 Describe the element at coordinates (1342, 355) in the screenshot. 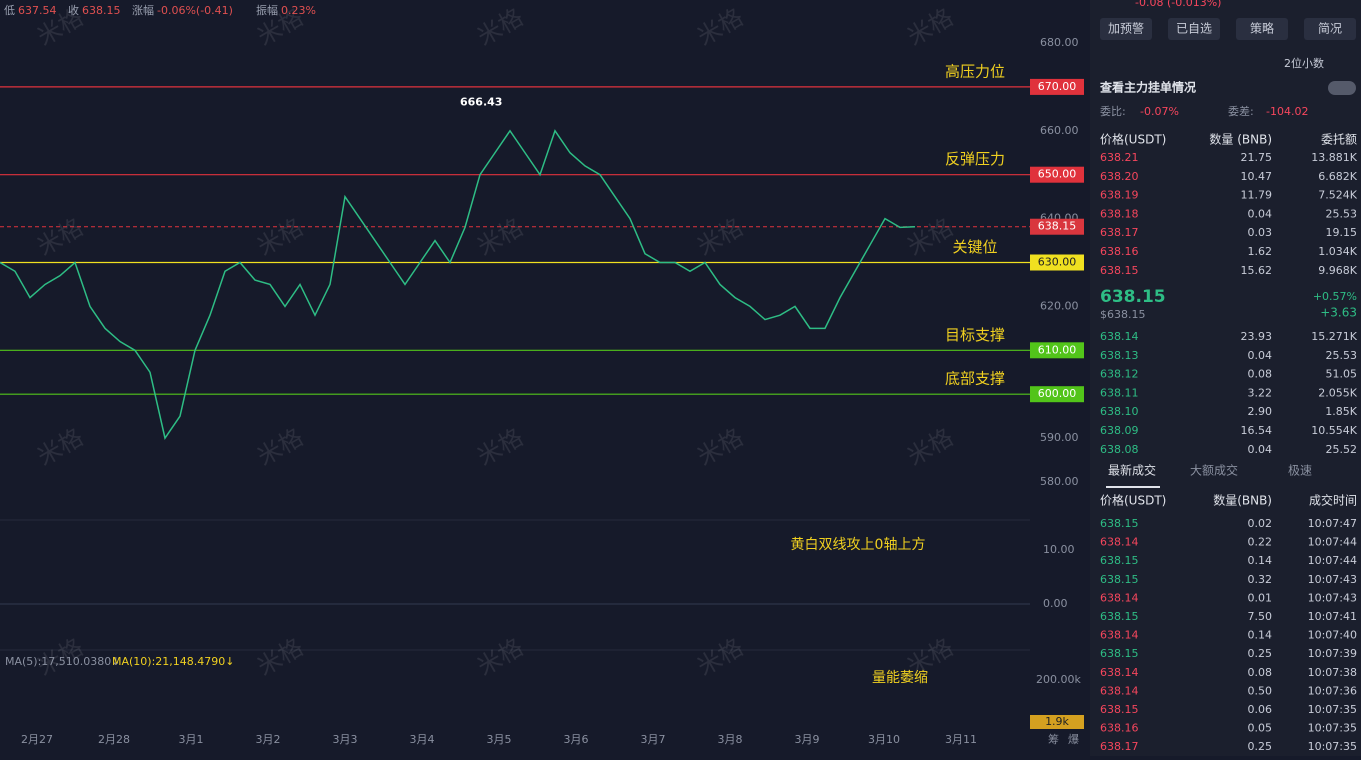

I see `book-cell: 25.53` at that location.